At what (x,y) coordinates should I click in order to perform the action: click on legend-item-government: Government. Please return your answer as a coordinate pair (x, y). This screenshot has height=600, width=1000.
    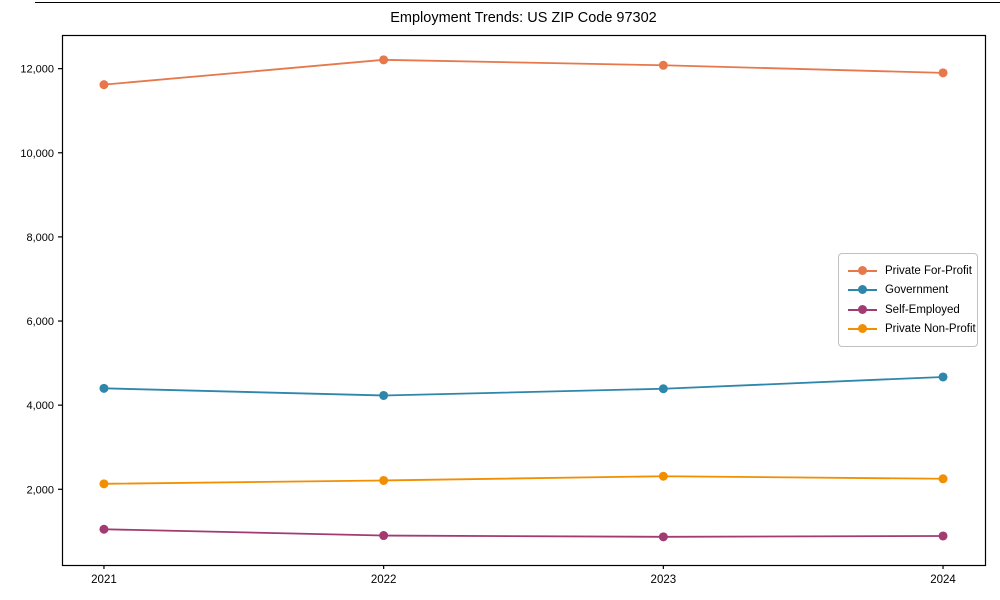
    Looking at the image, I should click on (908, 290).